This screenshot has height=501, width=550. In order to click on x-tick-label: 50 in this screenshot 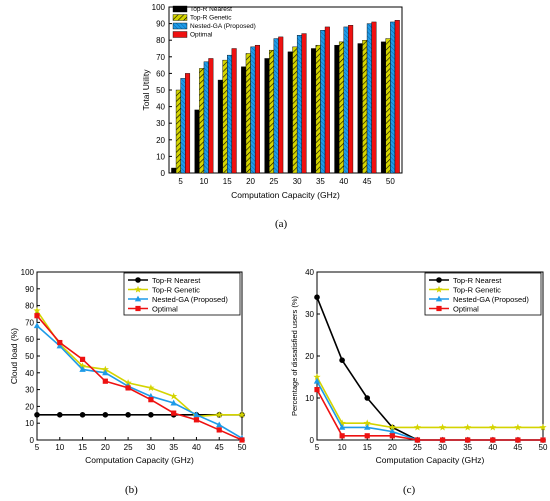, I will do `click(390, 181)`.